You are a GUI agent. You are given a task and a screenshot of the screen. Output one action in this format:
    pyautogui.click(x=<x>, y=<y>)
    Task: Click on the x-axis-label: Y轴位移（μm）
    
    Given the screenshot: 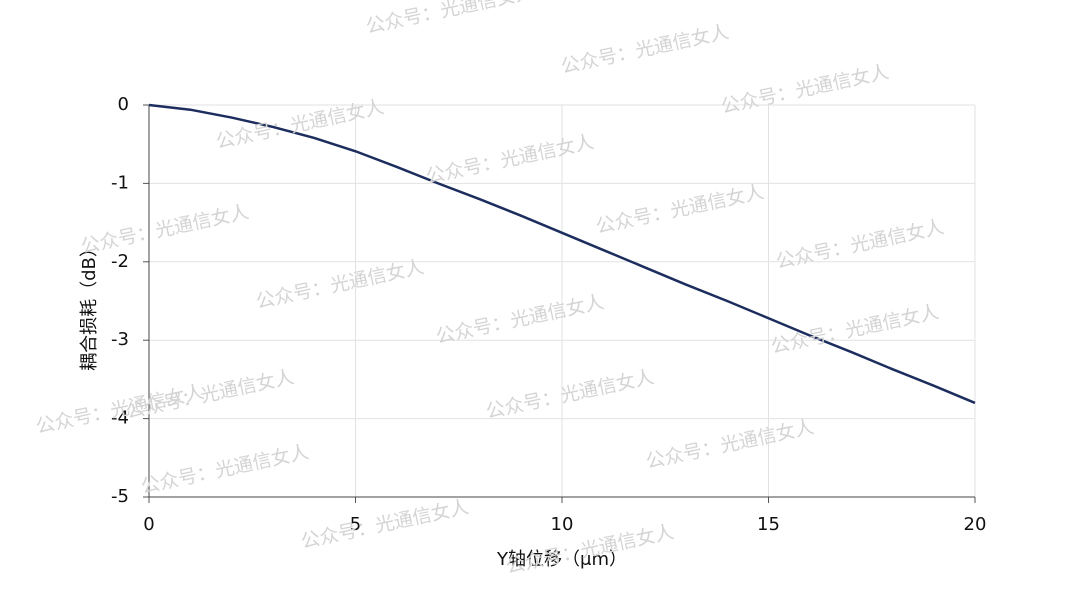 What is the action you would take?
    pyautogui.click(x=561, y=559)
    